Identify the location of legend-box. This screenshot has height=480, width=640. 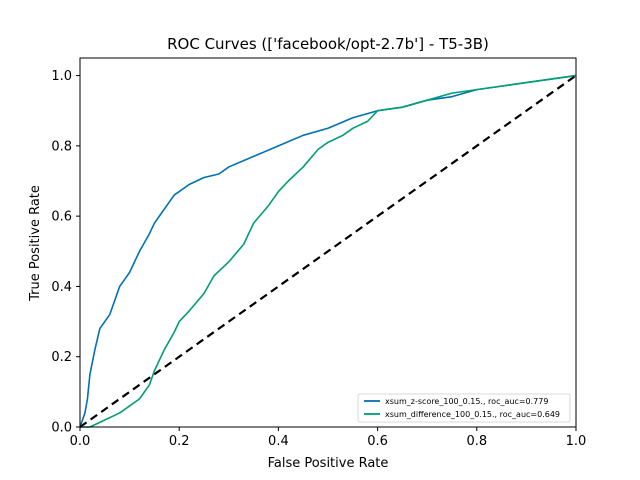
(464, 408).